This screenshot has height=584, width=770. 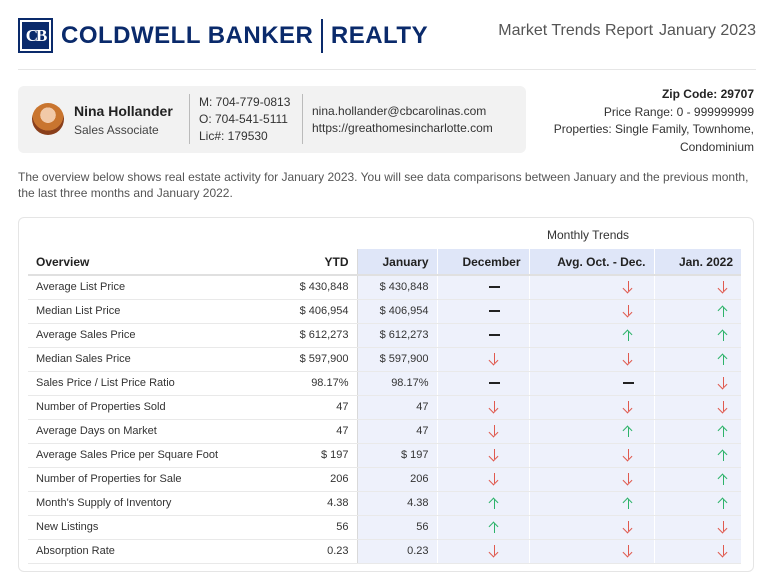 I want to click on property-types-cont: Condominium, so click(x=716, y=146).